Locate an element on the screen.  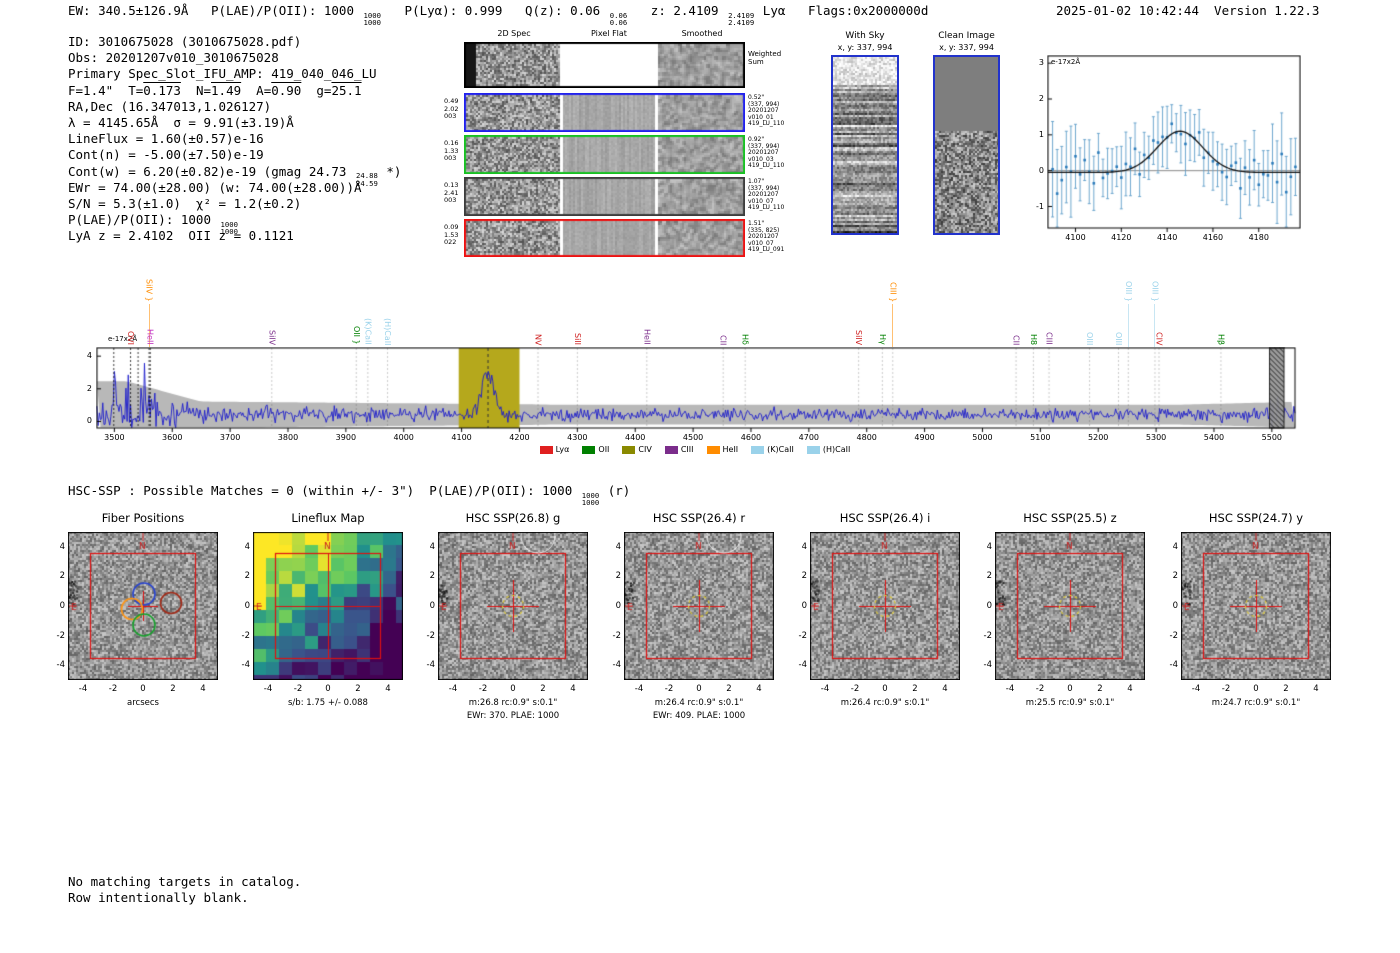
spec2d-col-header-2dspec: 2D Spec is located at coordinates (514, 33).